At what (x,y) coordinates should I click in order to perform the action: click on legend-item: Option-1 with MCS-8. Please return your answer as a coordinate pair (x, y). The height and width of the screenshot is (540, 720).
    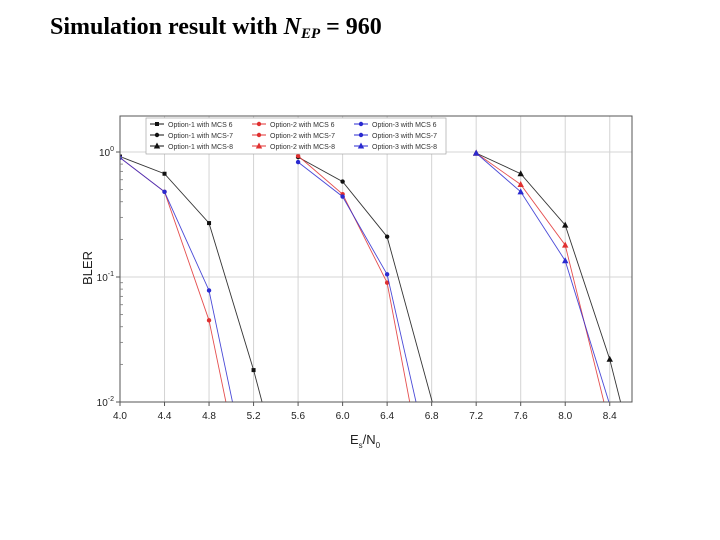
    Looking at the image, I should click on (191, 146).